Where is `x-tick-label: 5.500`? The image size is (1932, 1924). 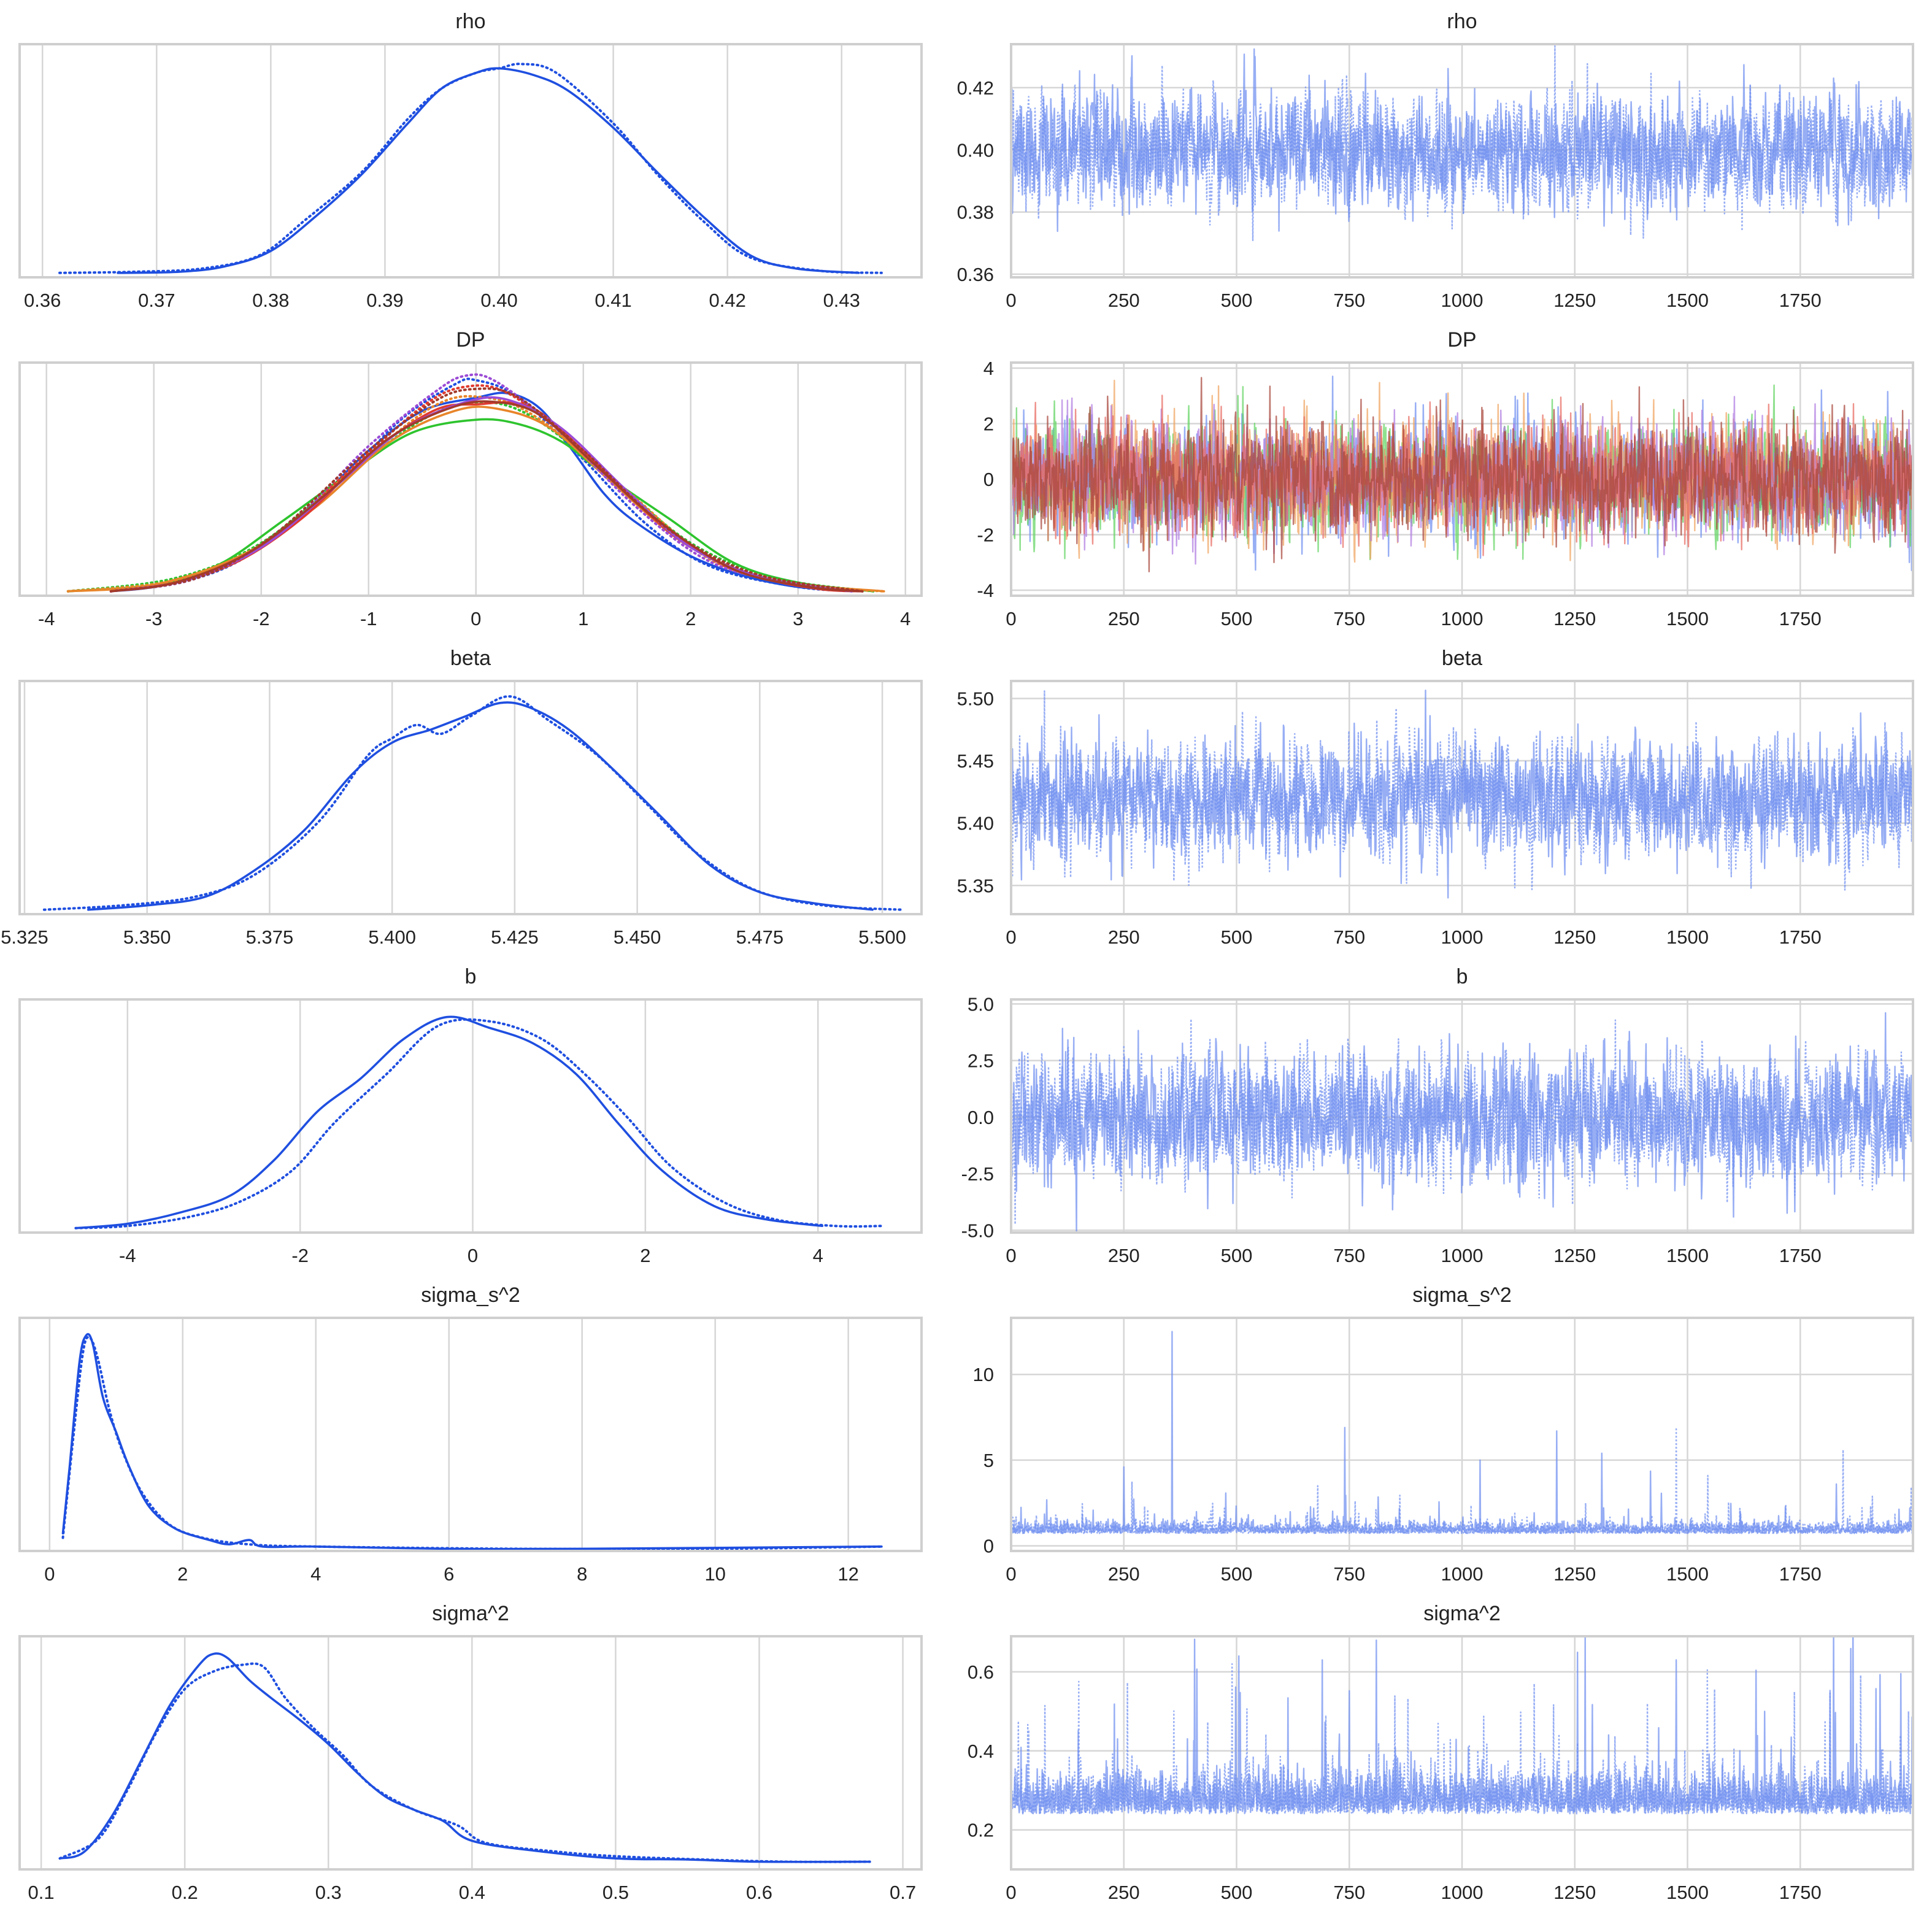
x-tick-label: 5.500 is located at coordinates (882, 937).